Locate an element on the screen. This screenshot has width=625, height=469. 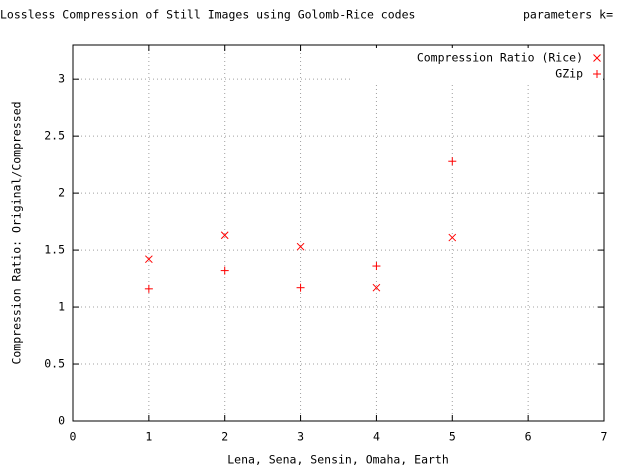
y-tick-label: 2.5 is located at coordinates (54, 136).